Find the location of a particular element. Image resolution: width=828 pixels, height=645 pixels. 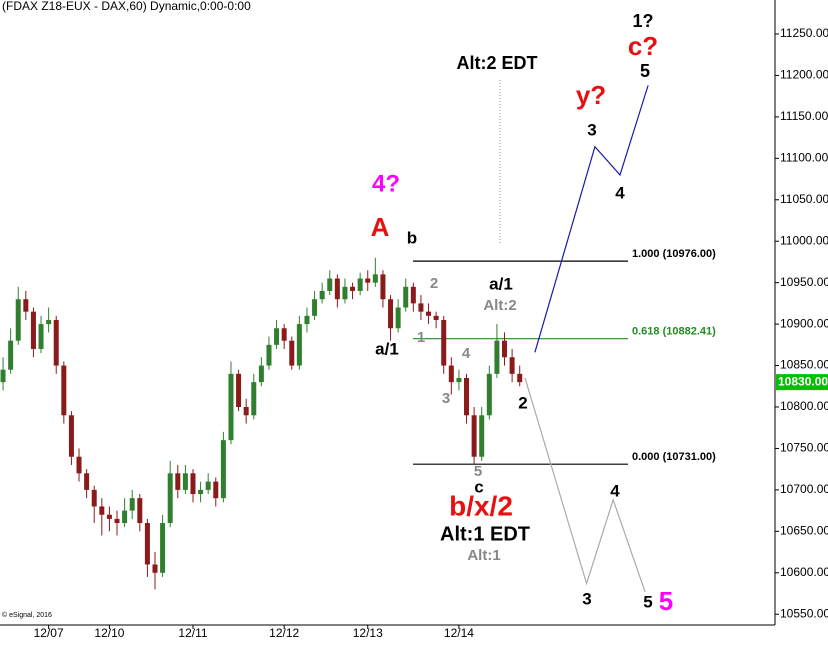

wave-label: 4 is located at coordinates (620, 192).